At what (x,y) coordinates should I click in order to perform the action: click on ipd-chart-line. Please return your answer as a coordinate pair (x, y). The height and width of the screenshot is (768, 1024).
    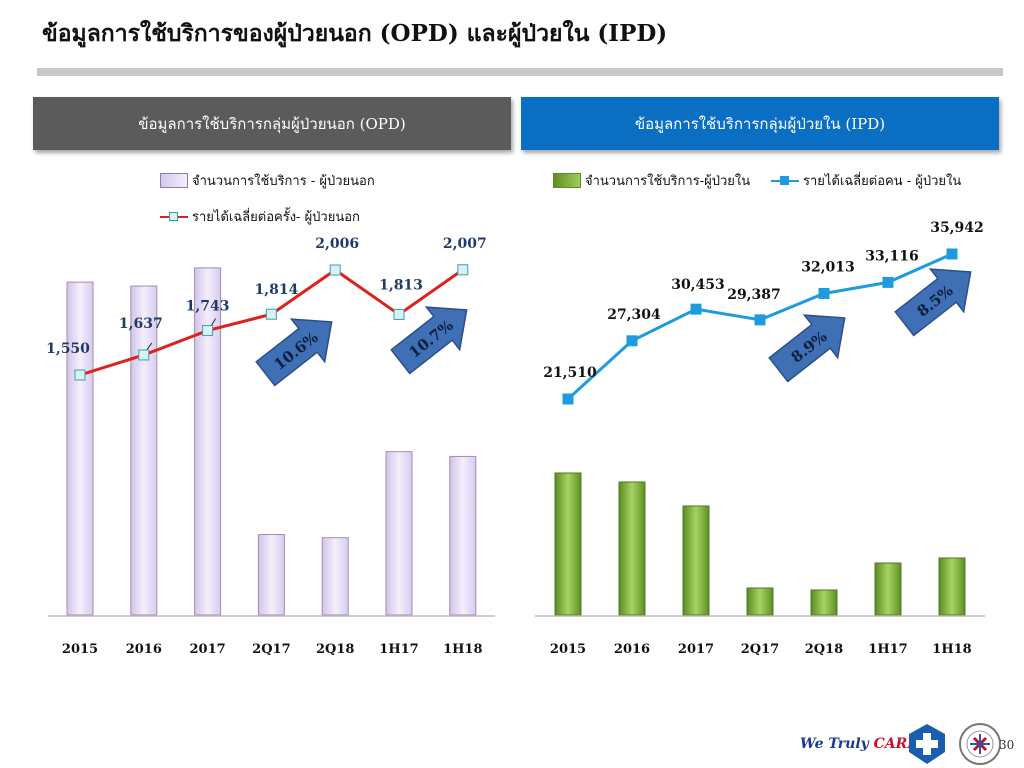
    Looking at the image, I should click on (759, 326).